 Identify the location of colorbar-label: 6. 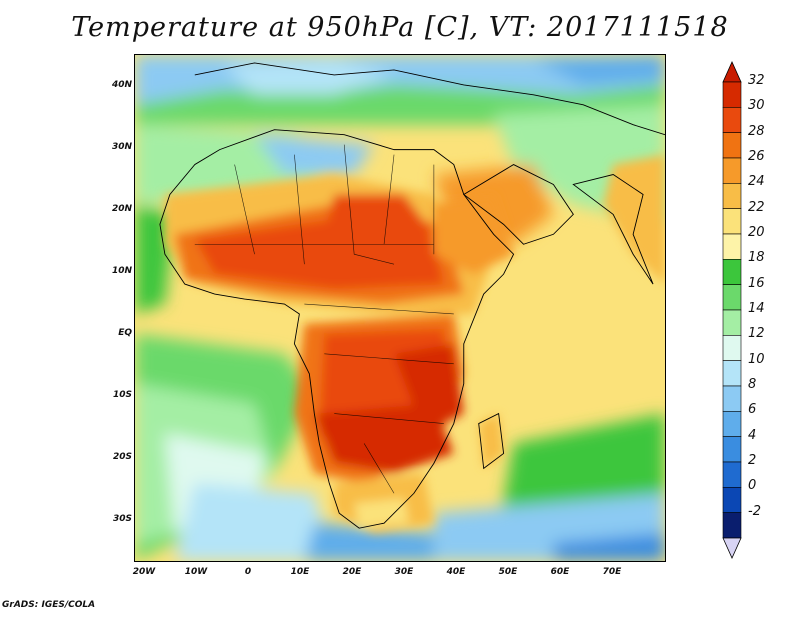
(752, 410).